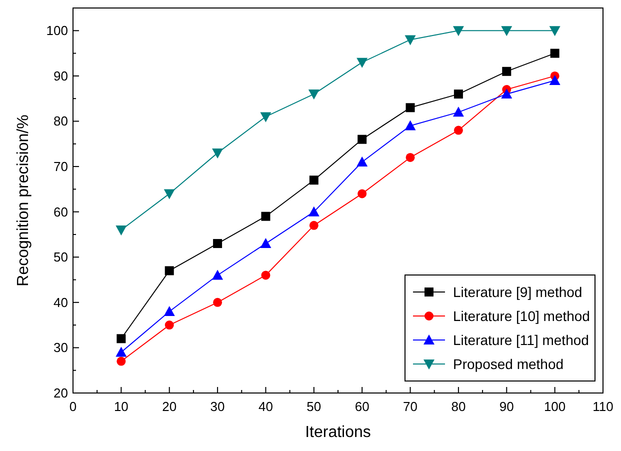 The height and width of the screenshot is (451, 621). I want to click on y-tick-label: 90, so click(61, 76).